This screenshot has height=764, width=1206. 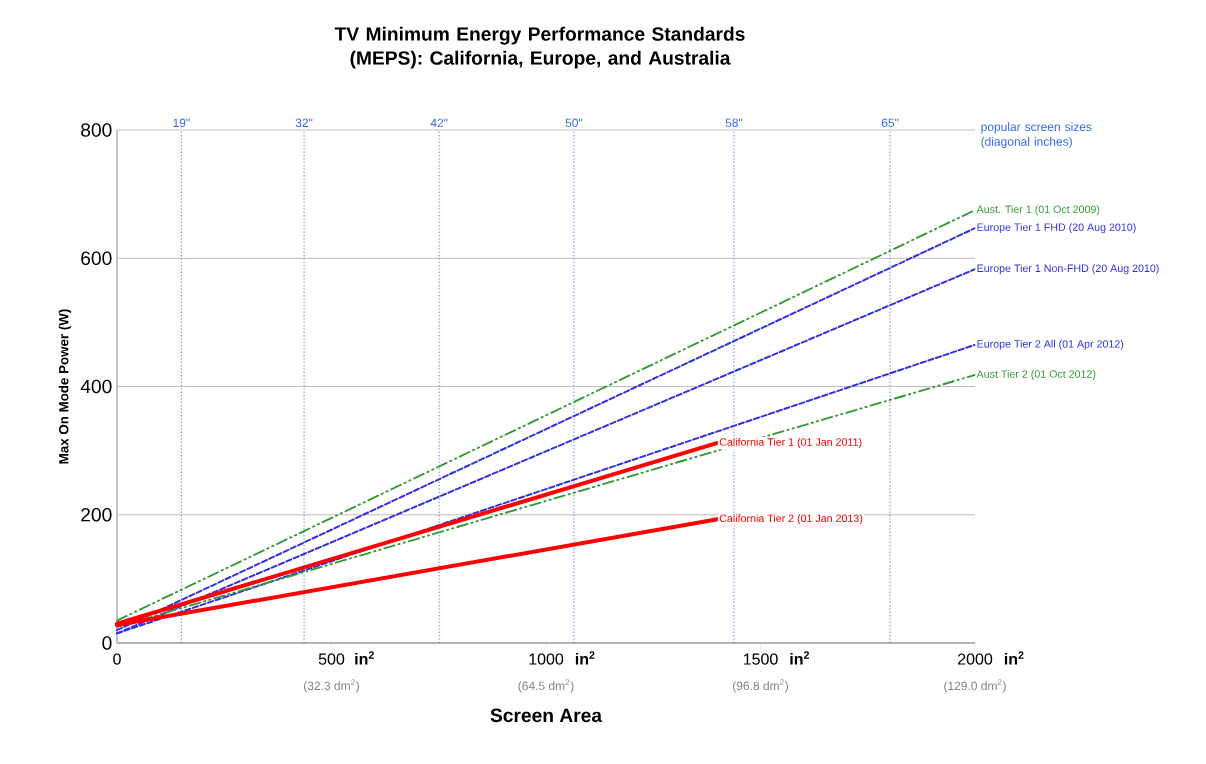 I want to click on annotation: 19", so click(x=181, y=123).